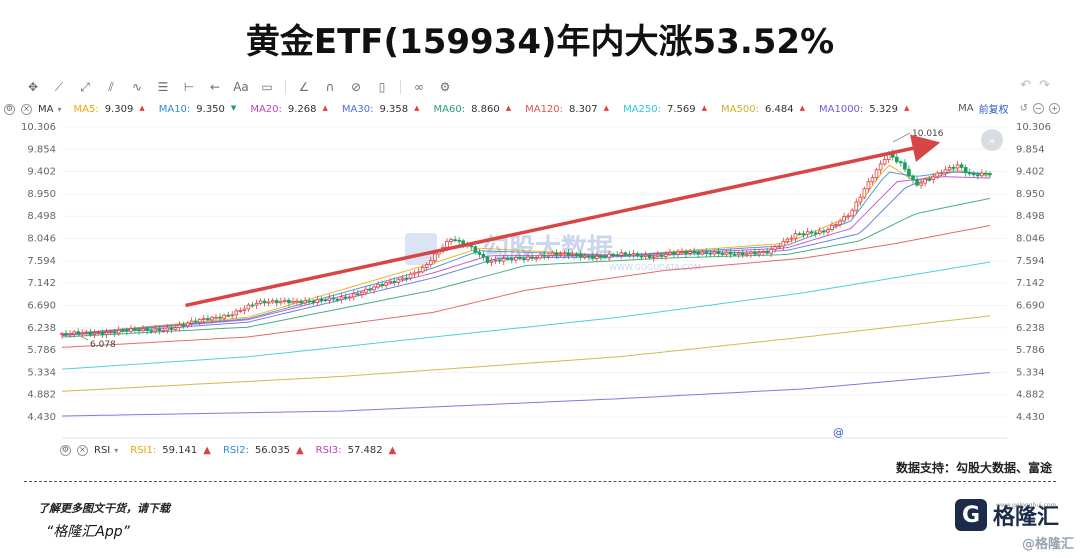 Image resolution: width=1080 pixels, height=558 pixels. I want to click on ma-label: MA, so click(46, 109).